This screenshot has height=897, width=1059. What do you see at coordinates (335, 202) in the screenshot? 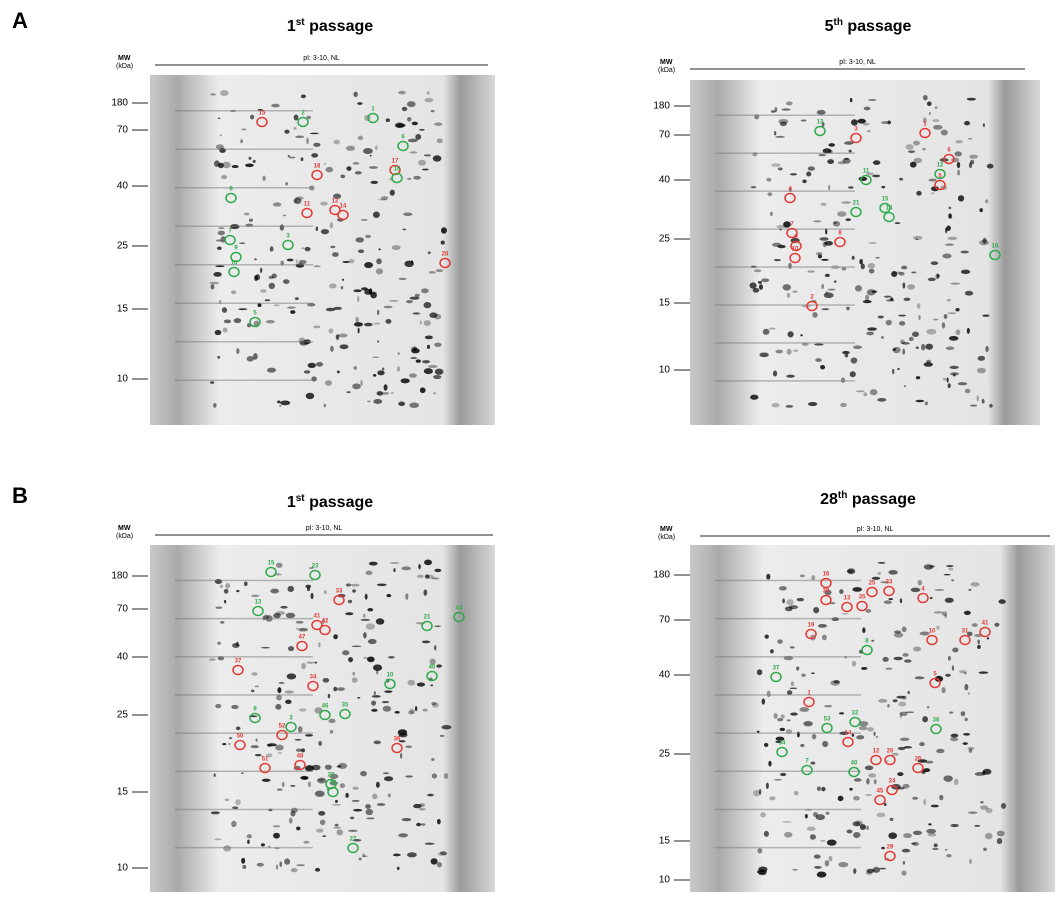
I see `spot-label: 12` at bounding box center [335, 202].